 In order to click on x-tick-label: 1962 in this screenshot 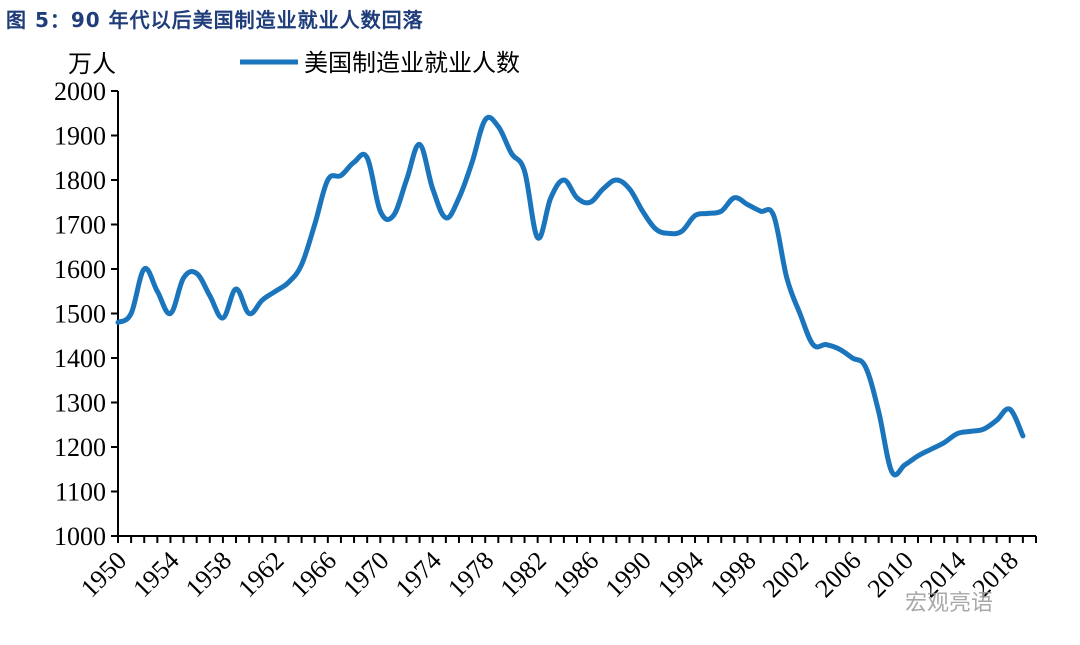, I will do `click(260, 574)`.